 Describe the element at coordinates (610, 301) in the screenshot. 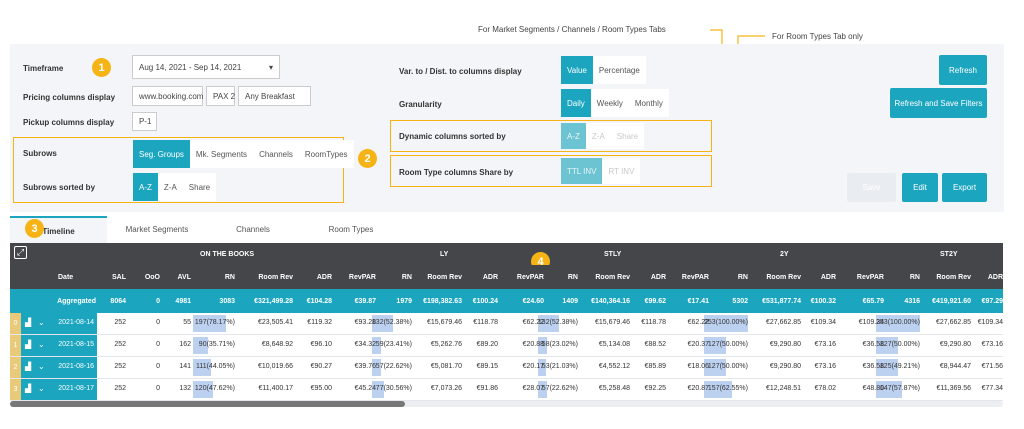

I see `agg-stly-room-rev: €140,364.16` at that location.